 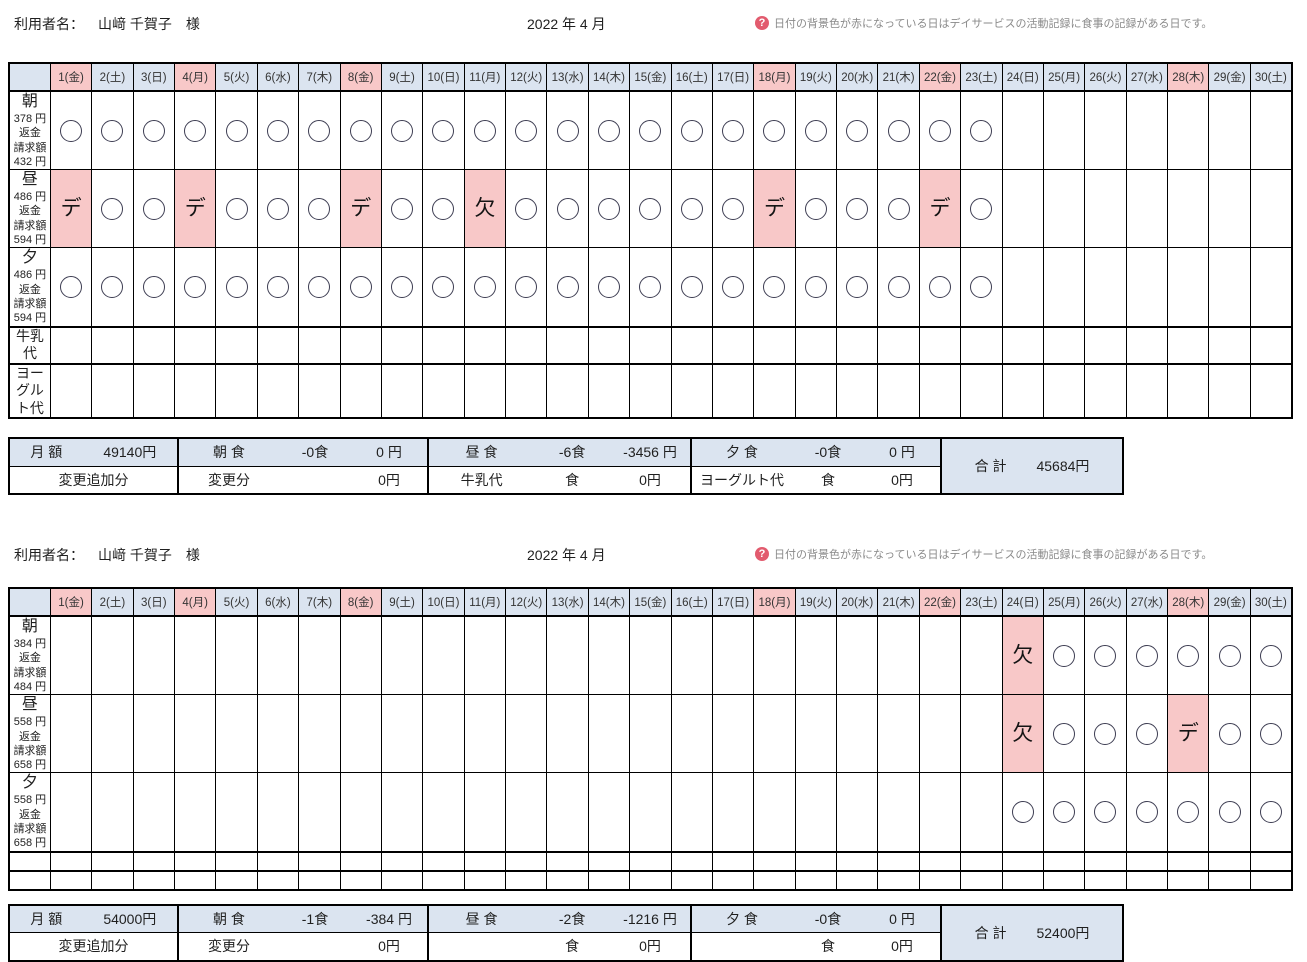 What do you see at coordinates (1022, 655) in the screenshot?
I see `cell-morning-day-24: 欠` at bounding box center [1022, 655].